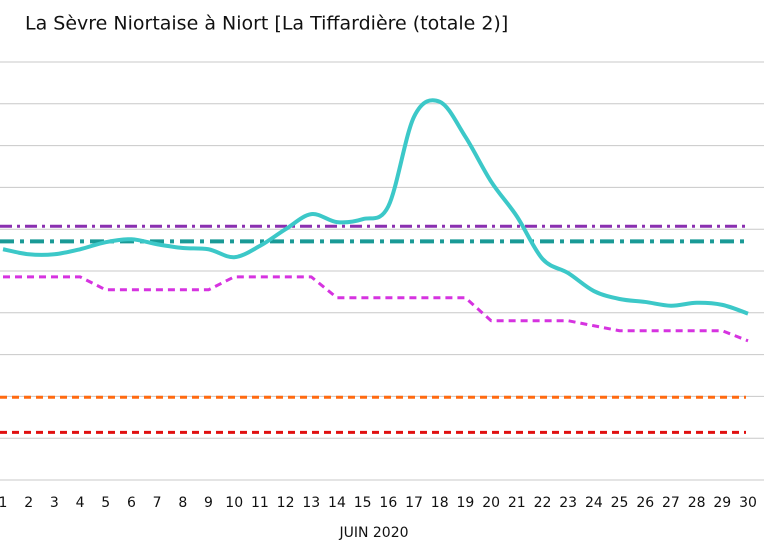 Image resolution: width=764 pixels, height=550 pixels. What do you see at coordinates (697, 503) in the screenshot?
I see `x-tick-label: 28` at bounding box center [697, 503].